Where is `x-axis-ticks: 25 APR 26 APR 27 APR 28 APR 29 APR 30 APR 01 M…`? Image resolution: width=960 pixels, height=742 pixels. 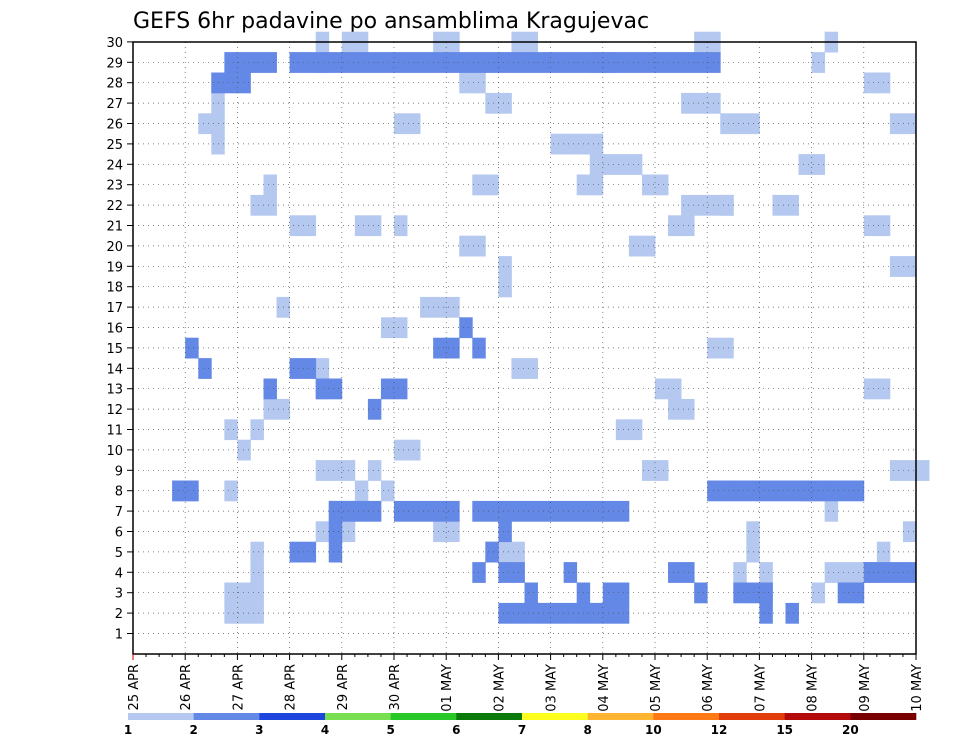 x-axis-ticks: 25 APR 26 APR 27 APR 28 APR 29 APR 30 APR 01 M… is located at coordinates (526, 683).